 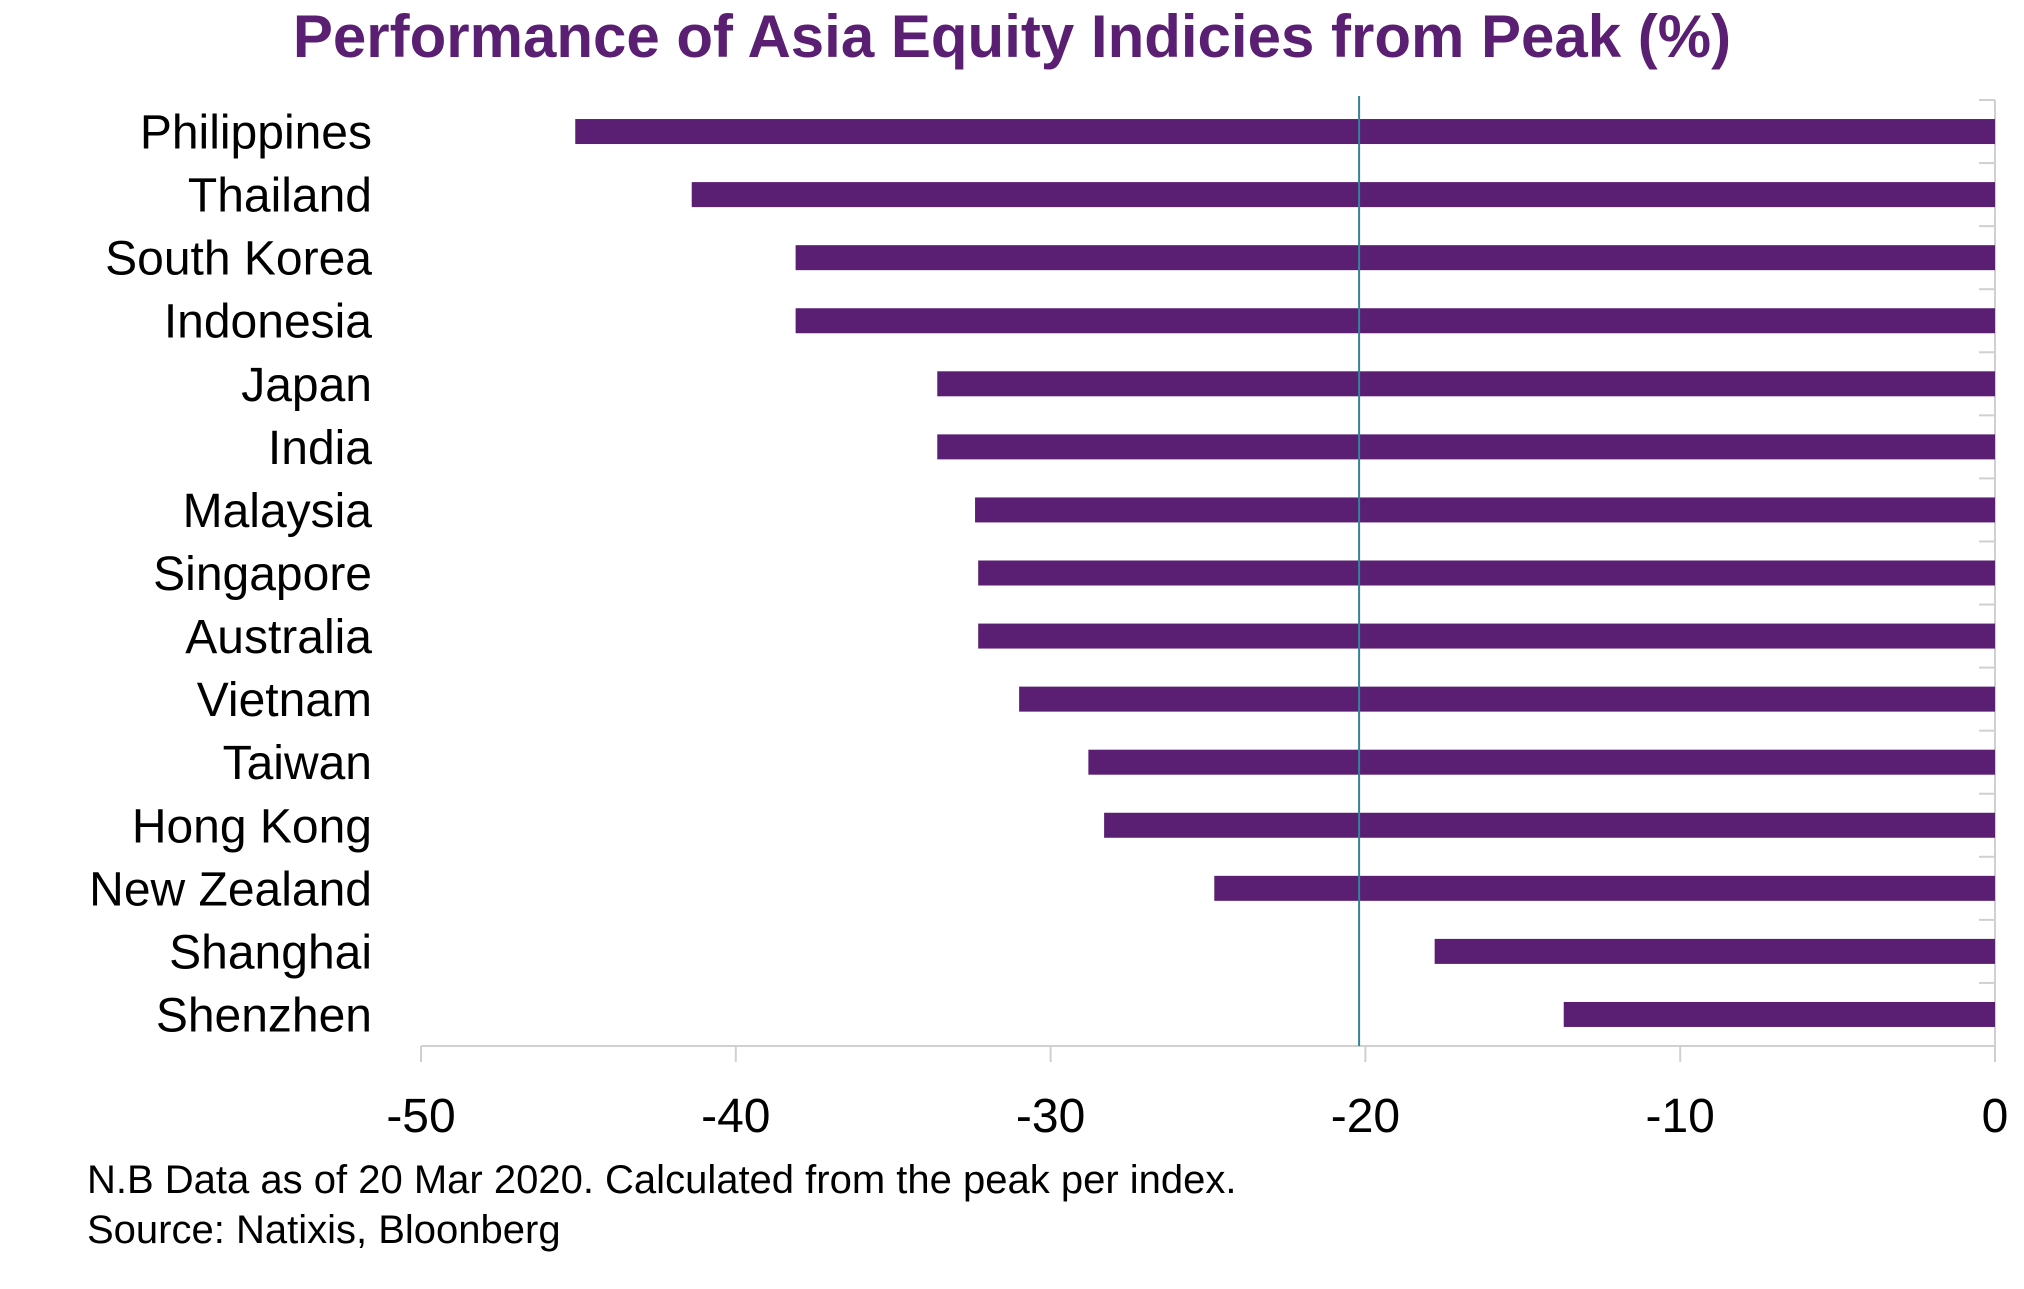 I want to click on category-label: Shanghai, so click(x=270, y=952).